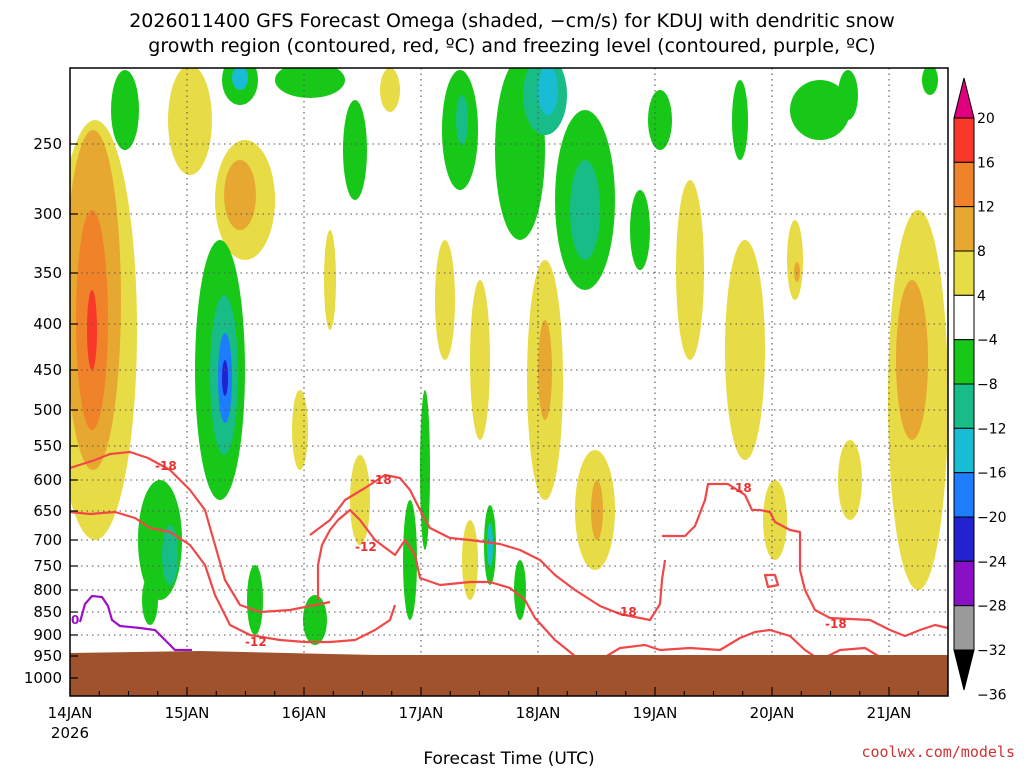 This screenshot has height=768, width=1024. I want to click on colorbar-tick-label: −24, so click(992, 562).